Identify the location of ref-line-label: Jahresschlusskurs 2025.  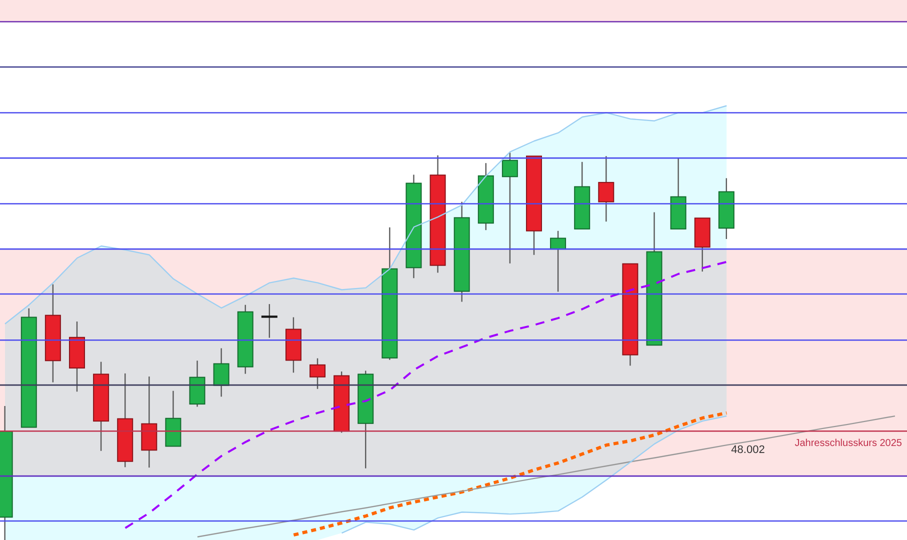
(848, 444).